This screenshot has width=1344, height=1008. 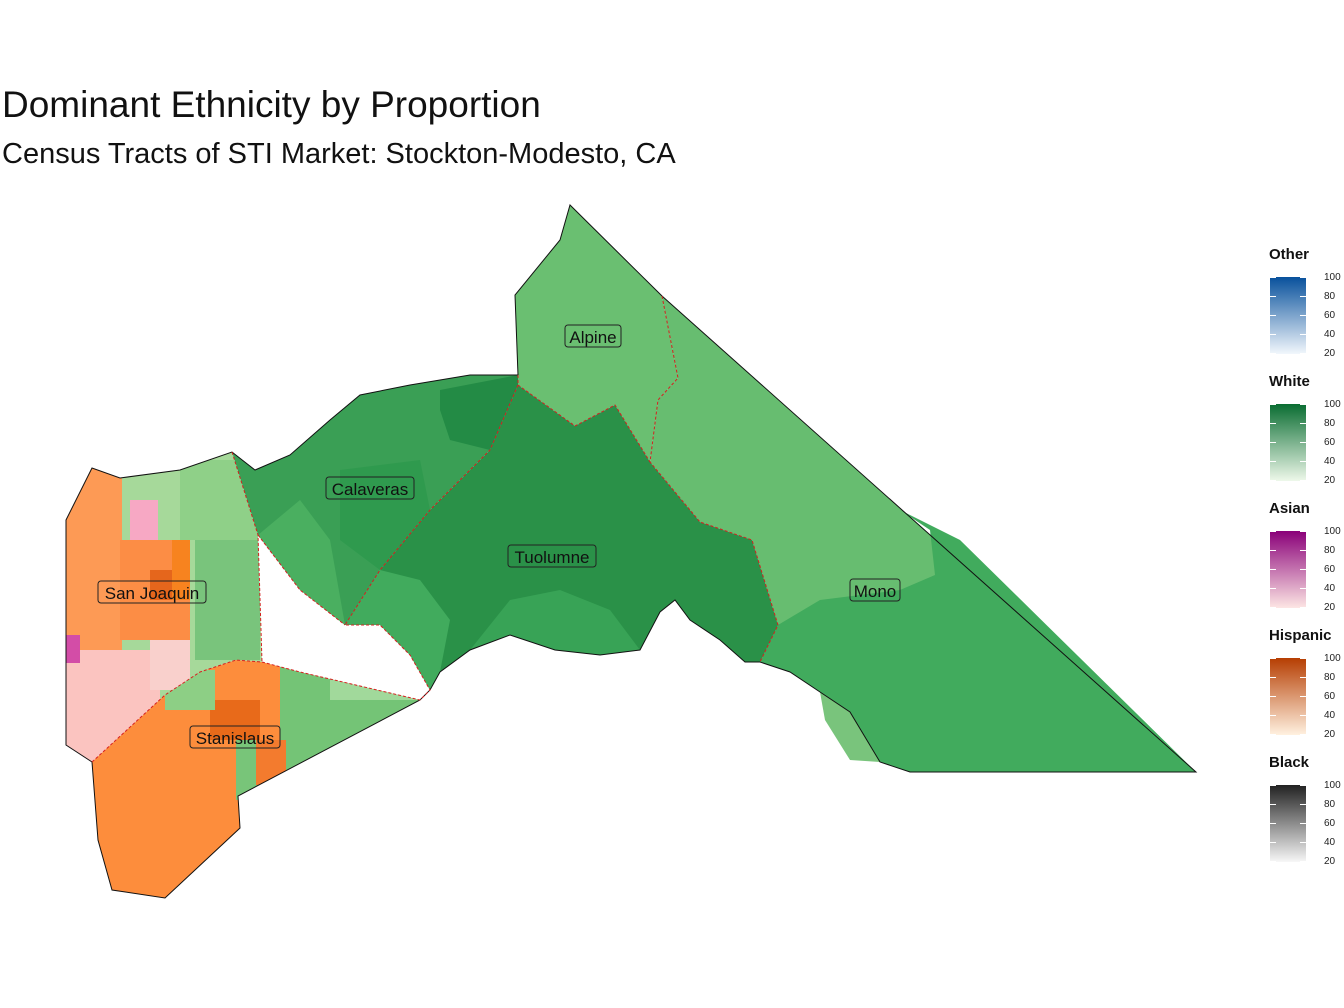 What do you see at coordinates (235, 720) in the screenshot?
I see `stan-hispanic-center` at bounding box center [235, 720].